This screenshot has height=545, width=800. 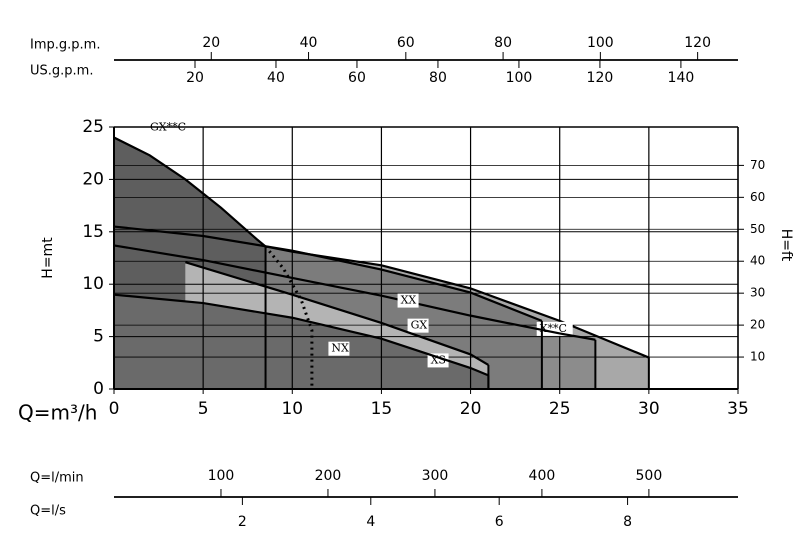 I want to click on y-tick-label: 0, so click(x=98, y=389).